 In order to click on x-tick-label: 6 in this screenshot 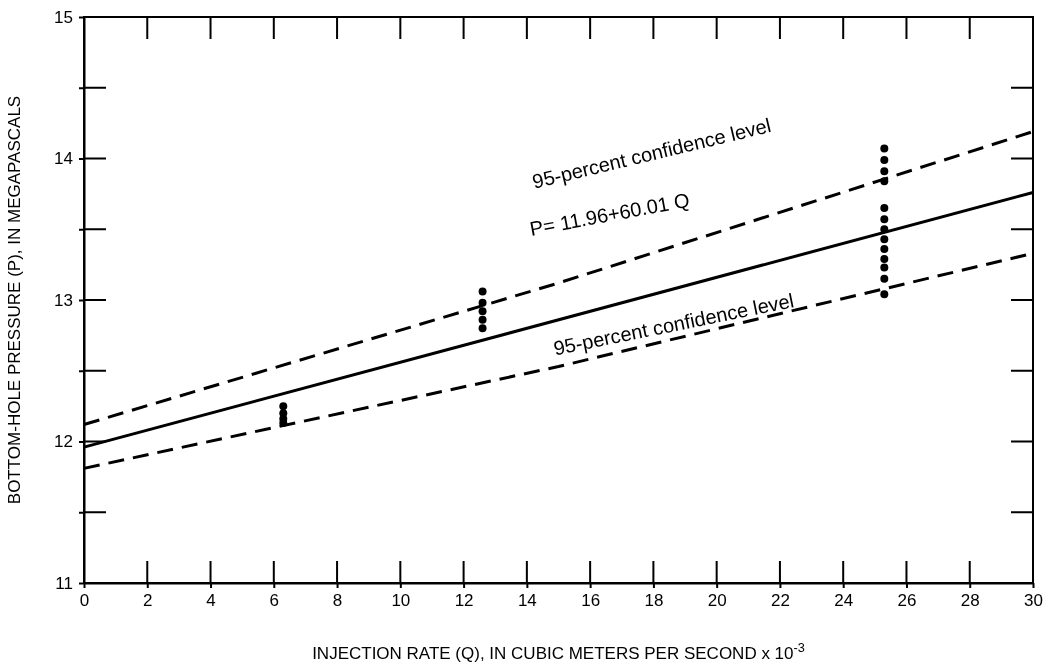, I will do `click(274, 601)`.